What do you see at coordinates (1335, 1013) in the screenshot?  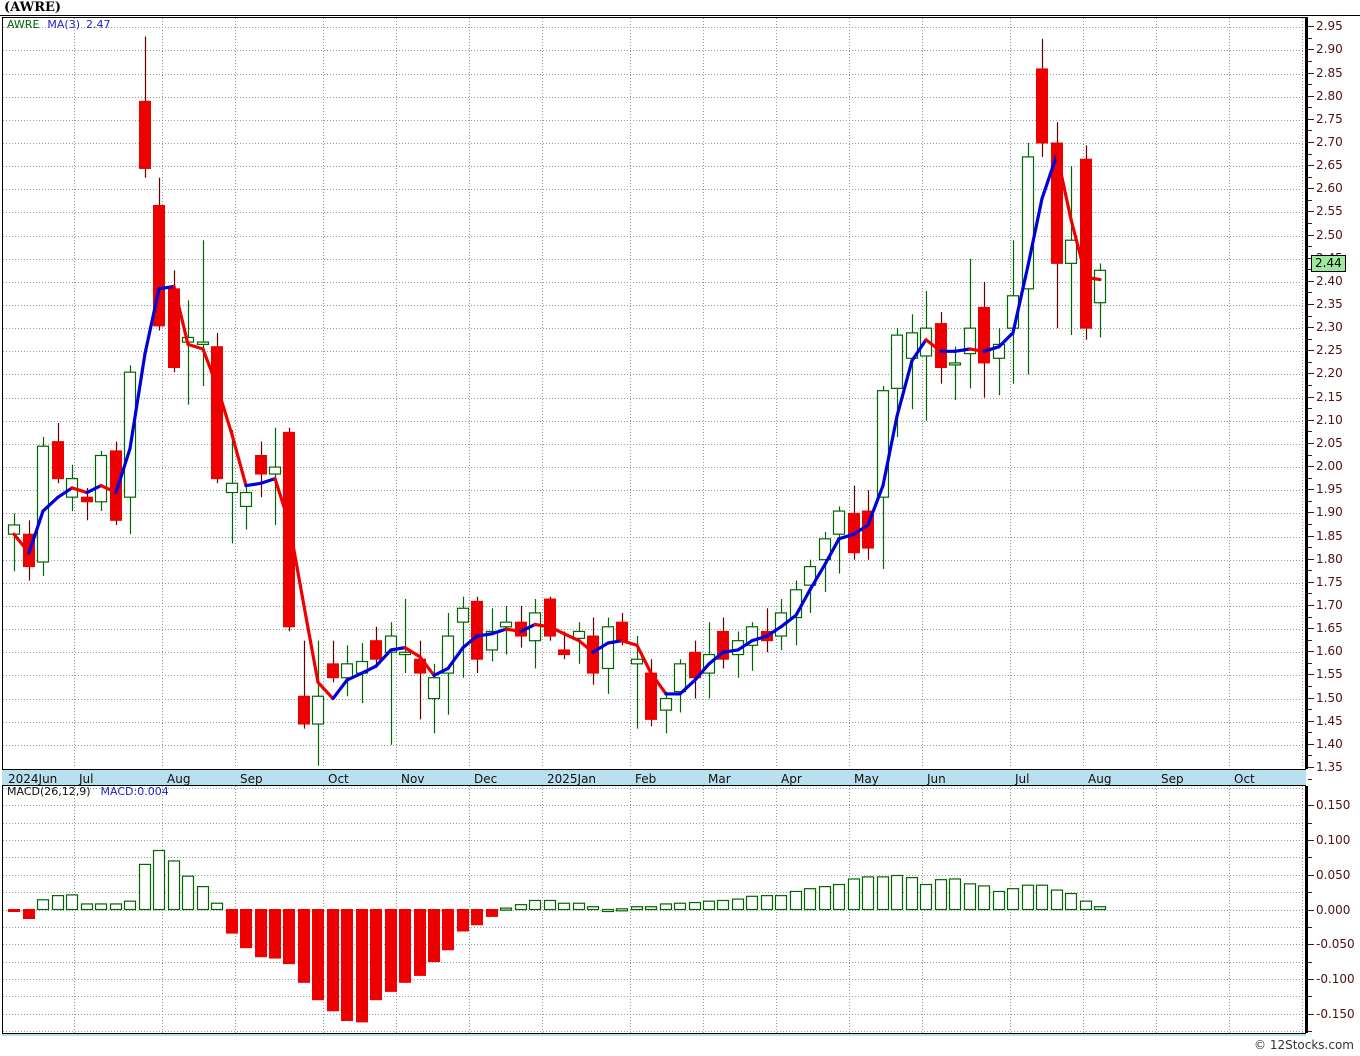 I see `macd-axis-label: -0.150` at bounding box center [1335, 1013].